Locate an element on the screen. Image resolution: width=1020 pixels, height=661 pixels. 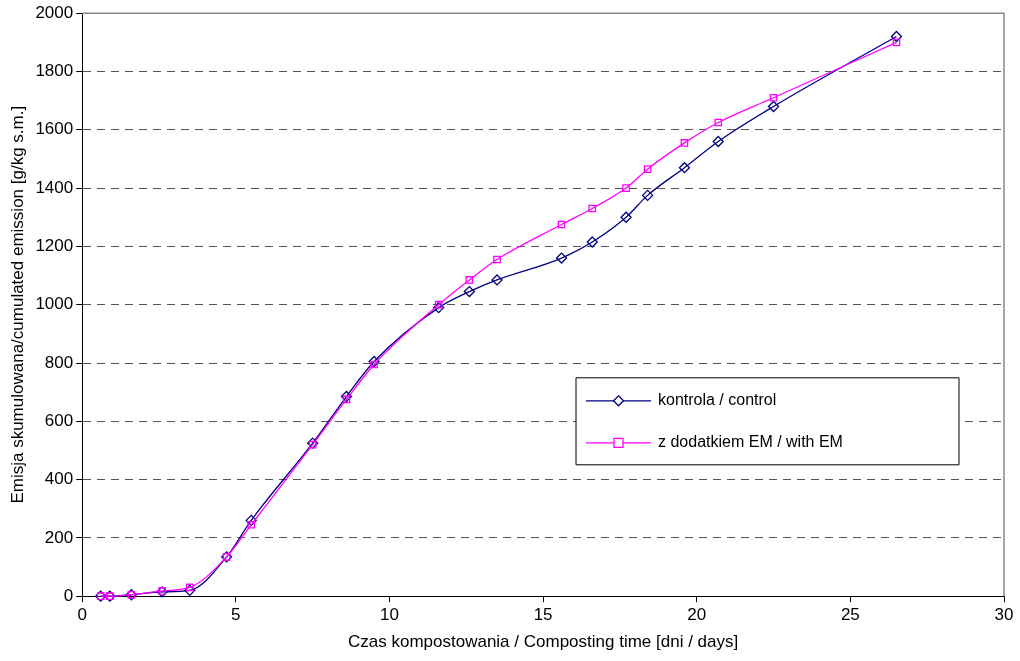
y-tick-label: 1800 is located at coordinates (54, 71).